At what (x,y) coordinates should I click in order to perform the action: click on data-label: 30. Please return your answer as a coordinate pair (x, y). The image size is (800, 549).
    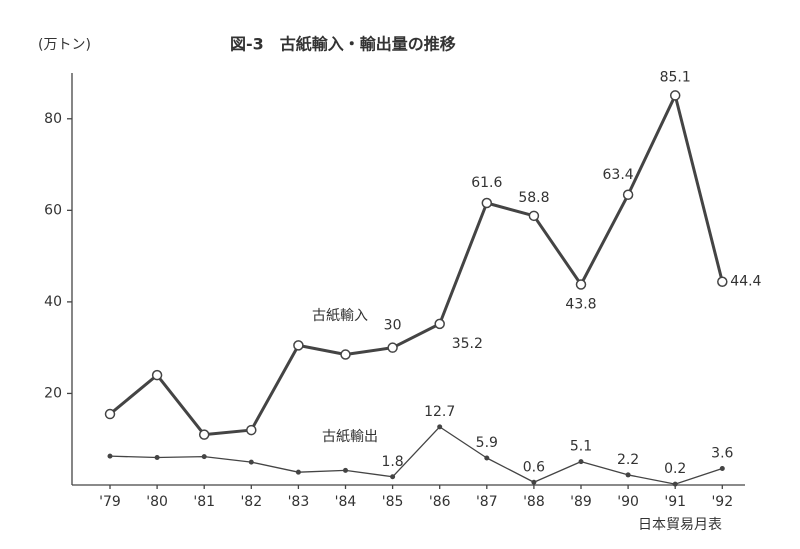
    Looking at the image, I should click on (393, 326).